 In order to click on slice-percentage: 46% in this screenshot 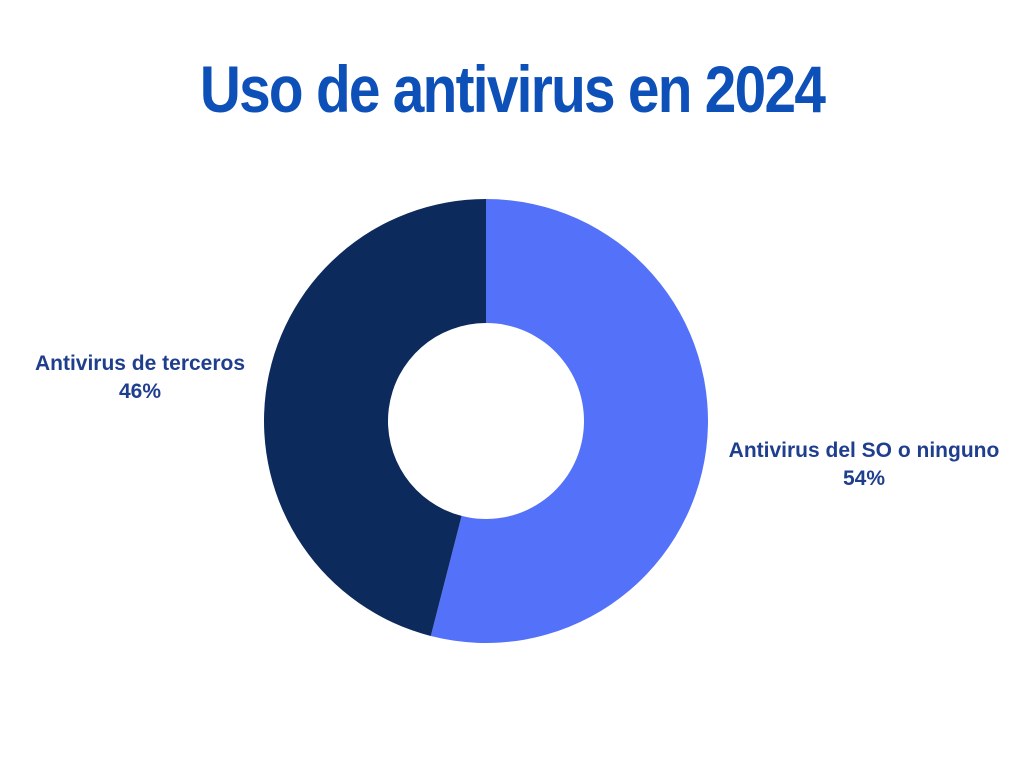, I will do `click(140, 391)`.